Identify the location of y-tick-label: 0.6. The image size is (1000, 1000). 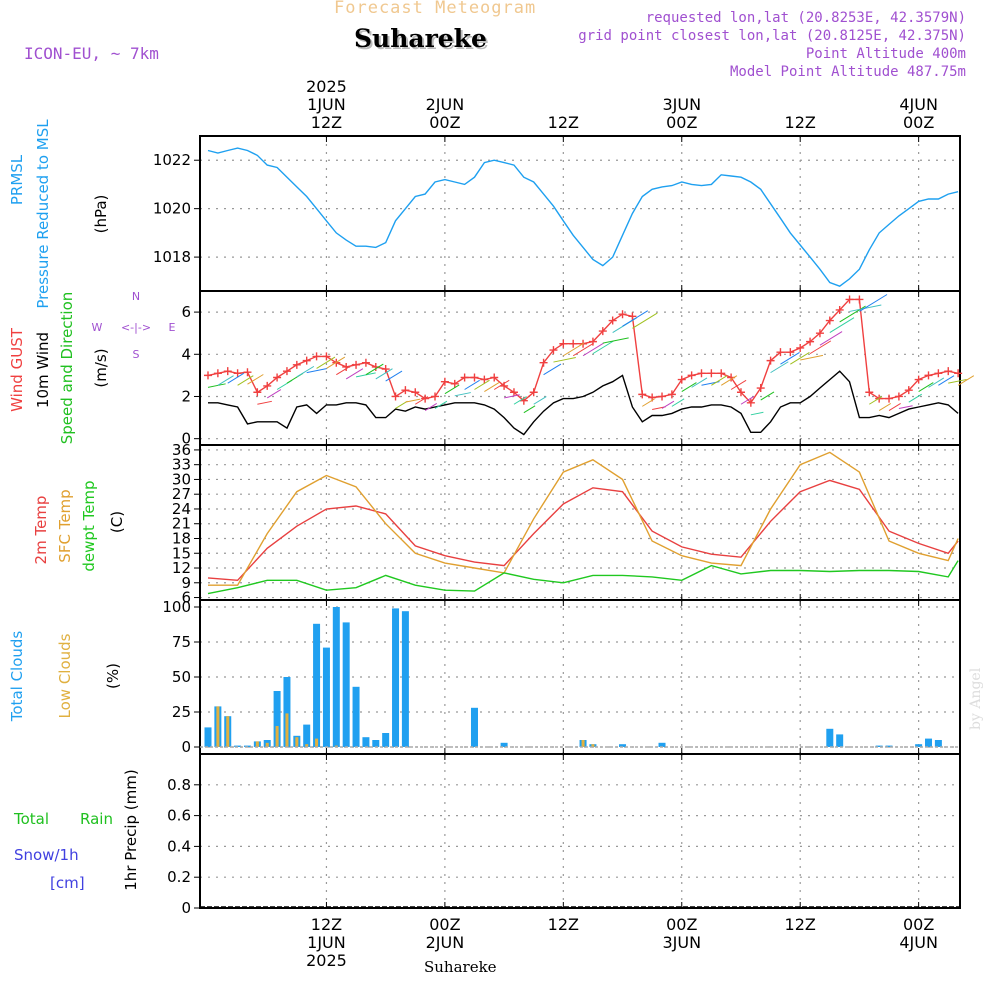
(179, 816).